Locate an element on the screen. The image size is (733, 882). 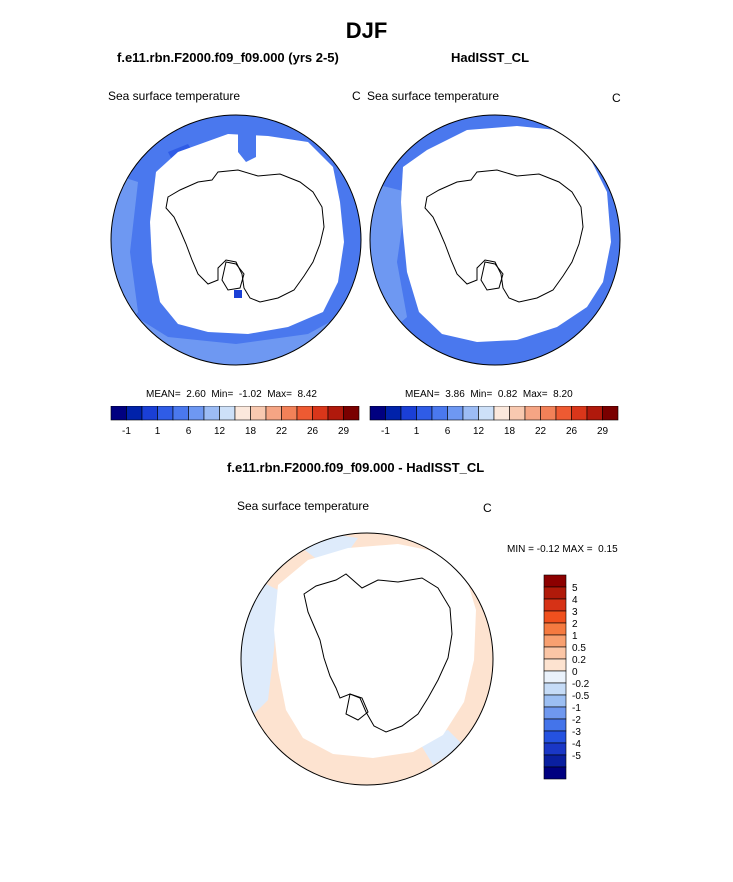
map-left-model-sst is located at coordinates (236, 240).